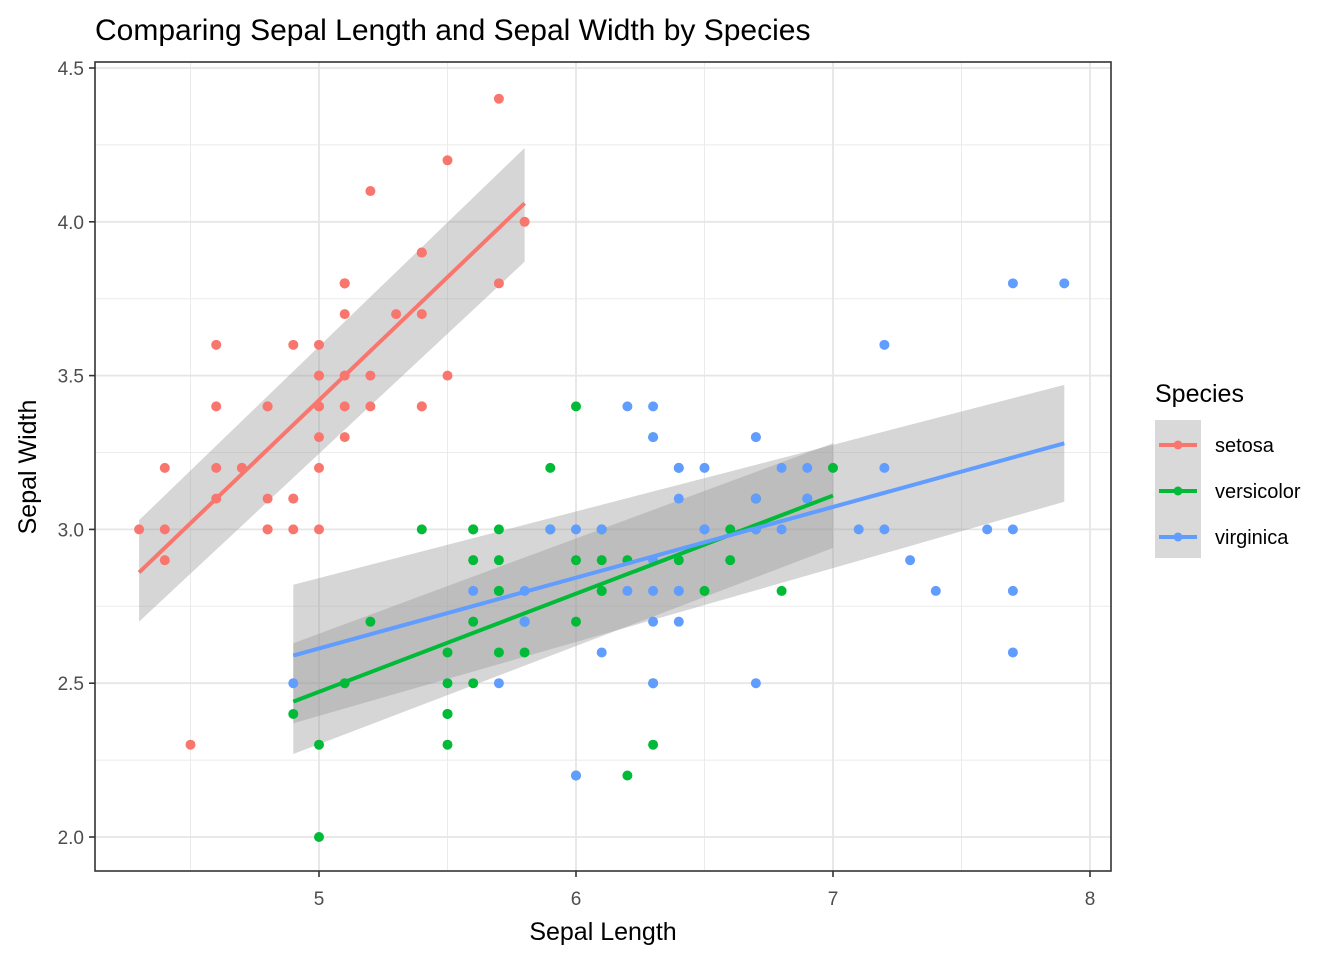  What do you see at coordinates (602, 932) in the screenshot?
I see `x-axis-title: Sepal Length` at bounding box center [602, 932].